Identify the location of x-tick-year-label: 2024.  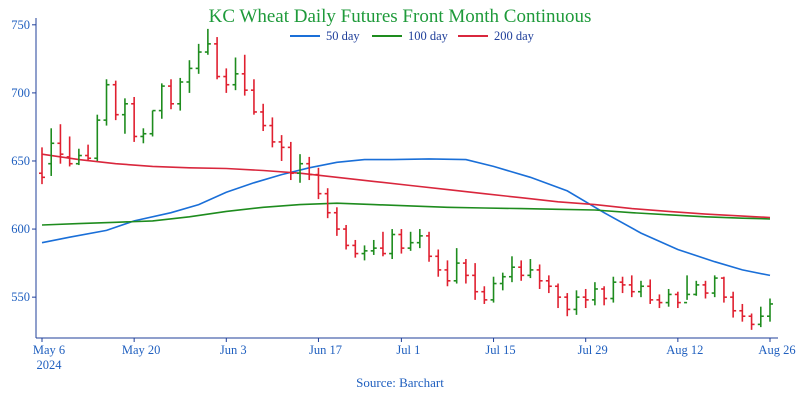
(50, 365).